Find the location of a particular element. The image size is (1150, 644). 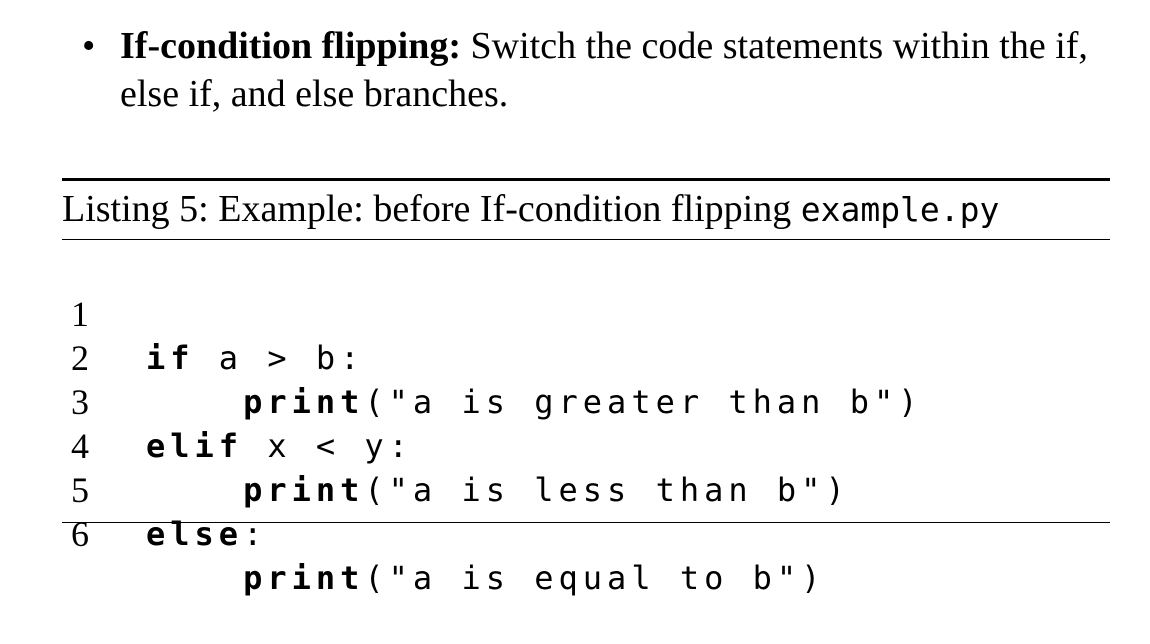

line-code: print("a is equal to b") is located at coordinates (485, 578).